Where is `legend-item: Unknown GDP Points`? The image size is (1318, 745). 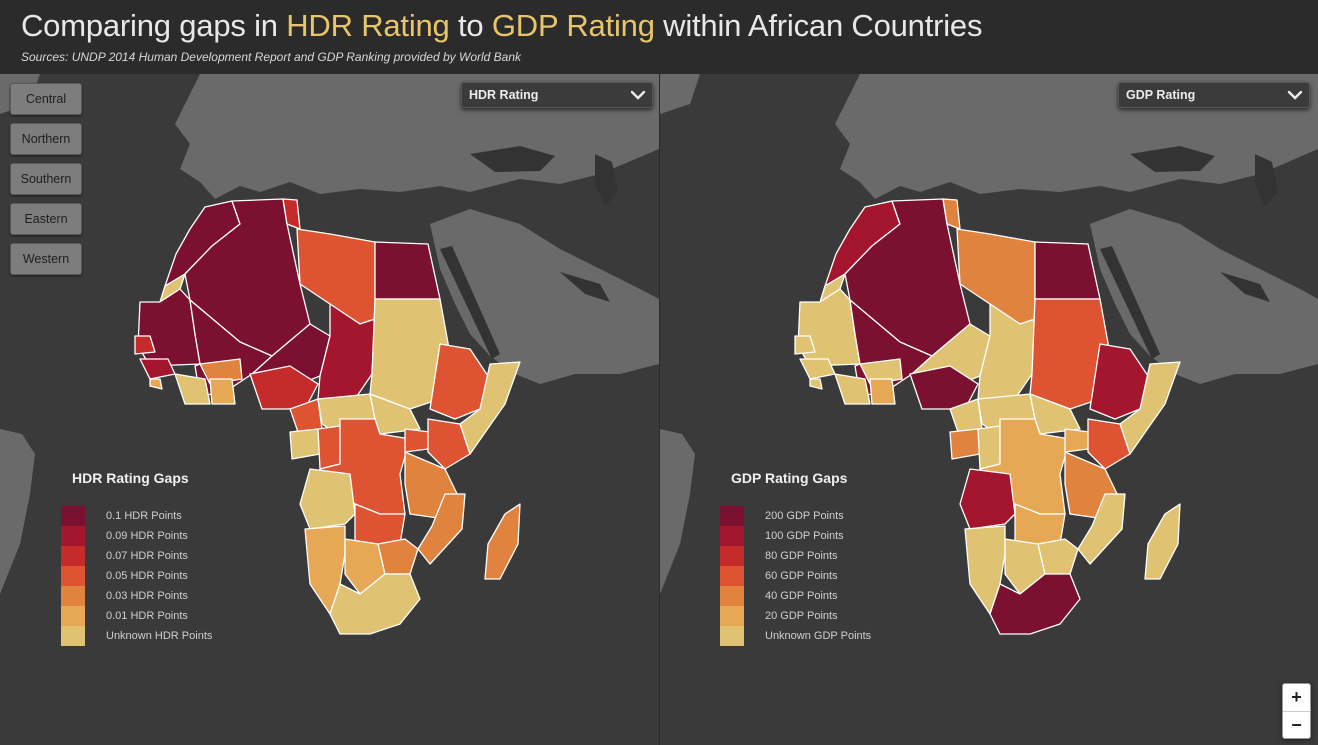
legend-item: Unknown GDP Points is located at coordinates (795, 636).